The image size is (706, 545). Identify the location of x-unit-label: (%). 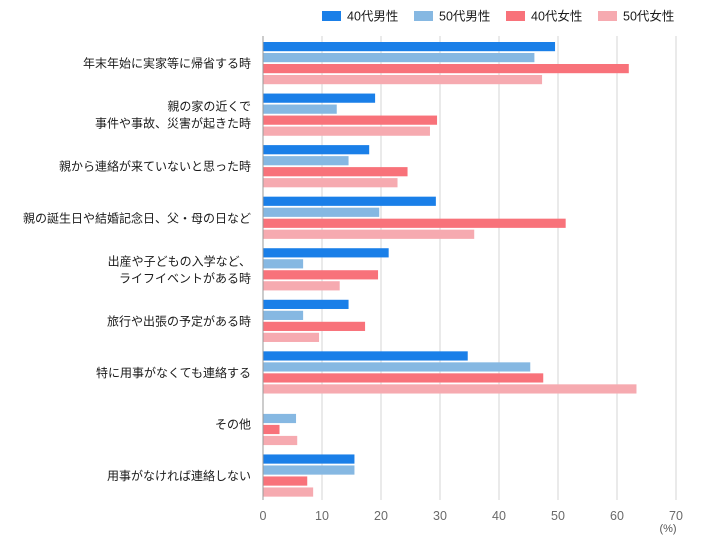
(667, 529).